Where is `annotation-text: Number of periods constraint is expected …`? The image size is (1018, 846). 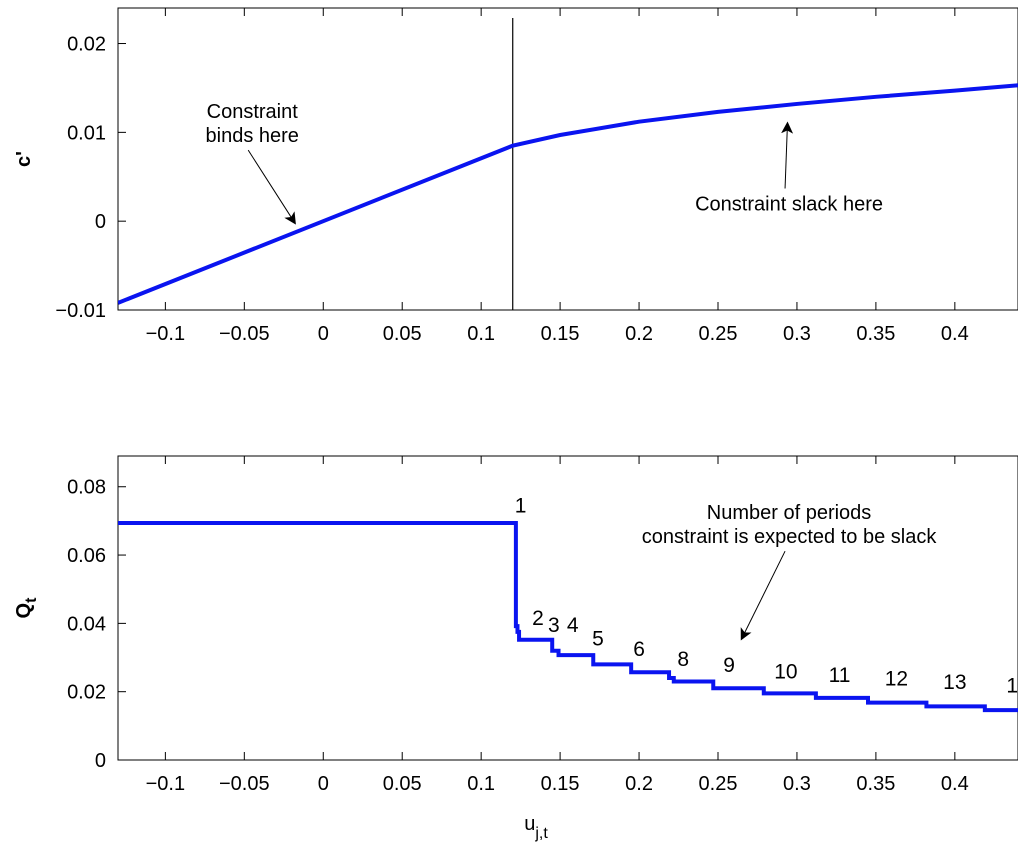 annotation-text: Number of periods constraint is expected … is located at coordinates (790, 525).